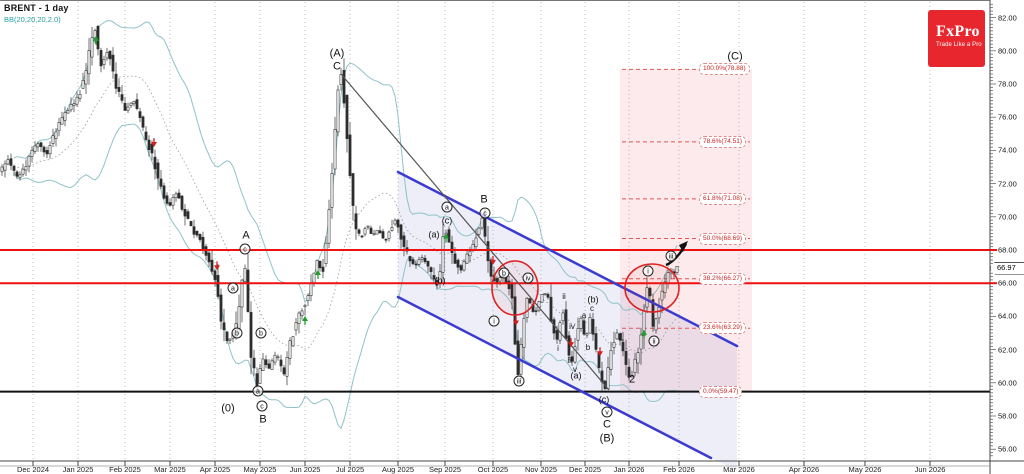 The image size is (1024, 474). I want to click on time-axis-month-label: Apr 2025, so click(215, 469).